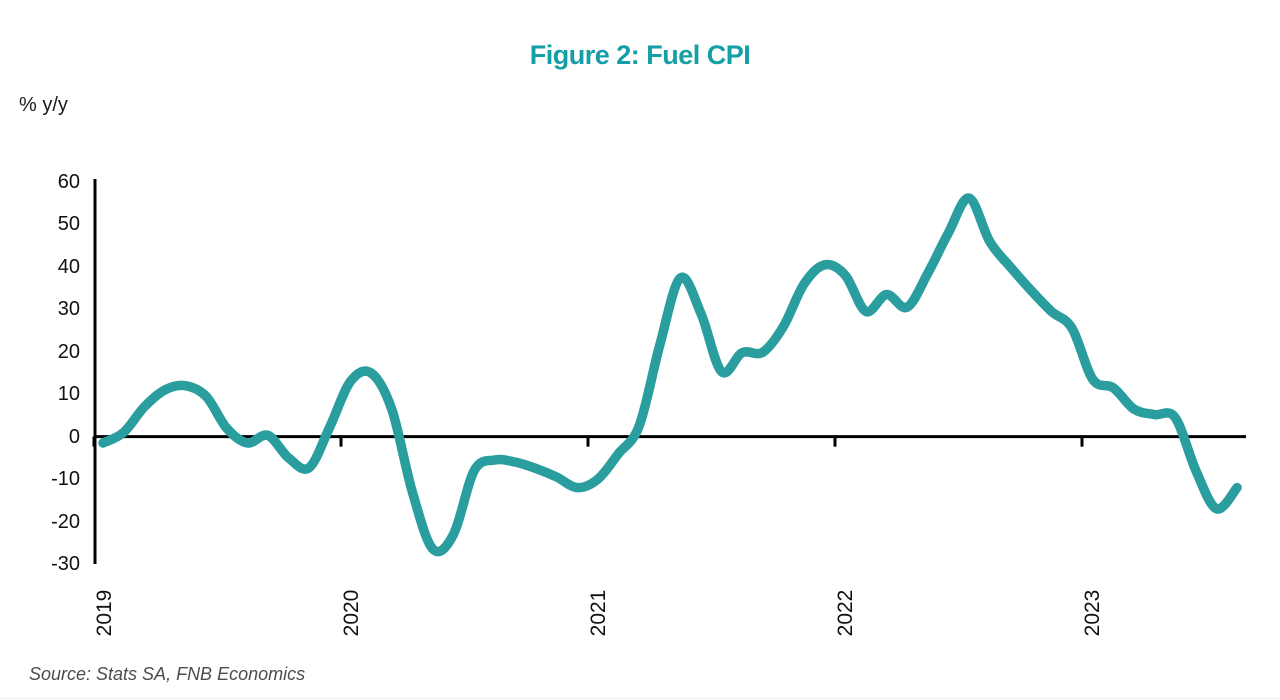 This screenshot has width=1280, height=700. What do you see at coordinates (68, 351) in the screenshot?
I see `y-tick-label: 20` at bounding box center [68, 351].